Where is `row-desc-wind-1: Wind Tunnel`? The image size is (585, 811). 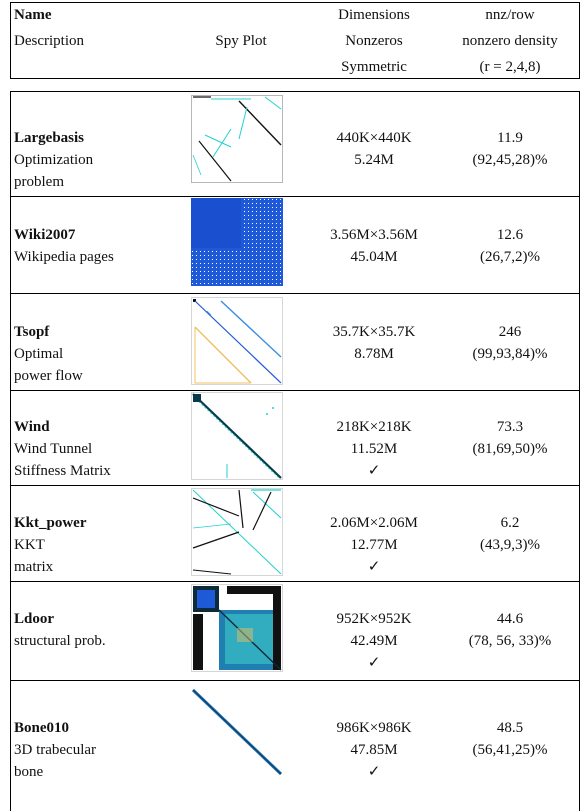
row-desc-wind-1: Wind Tunnel is located at coordinates (53, 449).